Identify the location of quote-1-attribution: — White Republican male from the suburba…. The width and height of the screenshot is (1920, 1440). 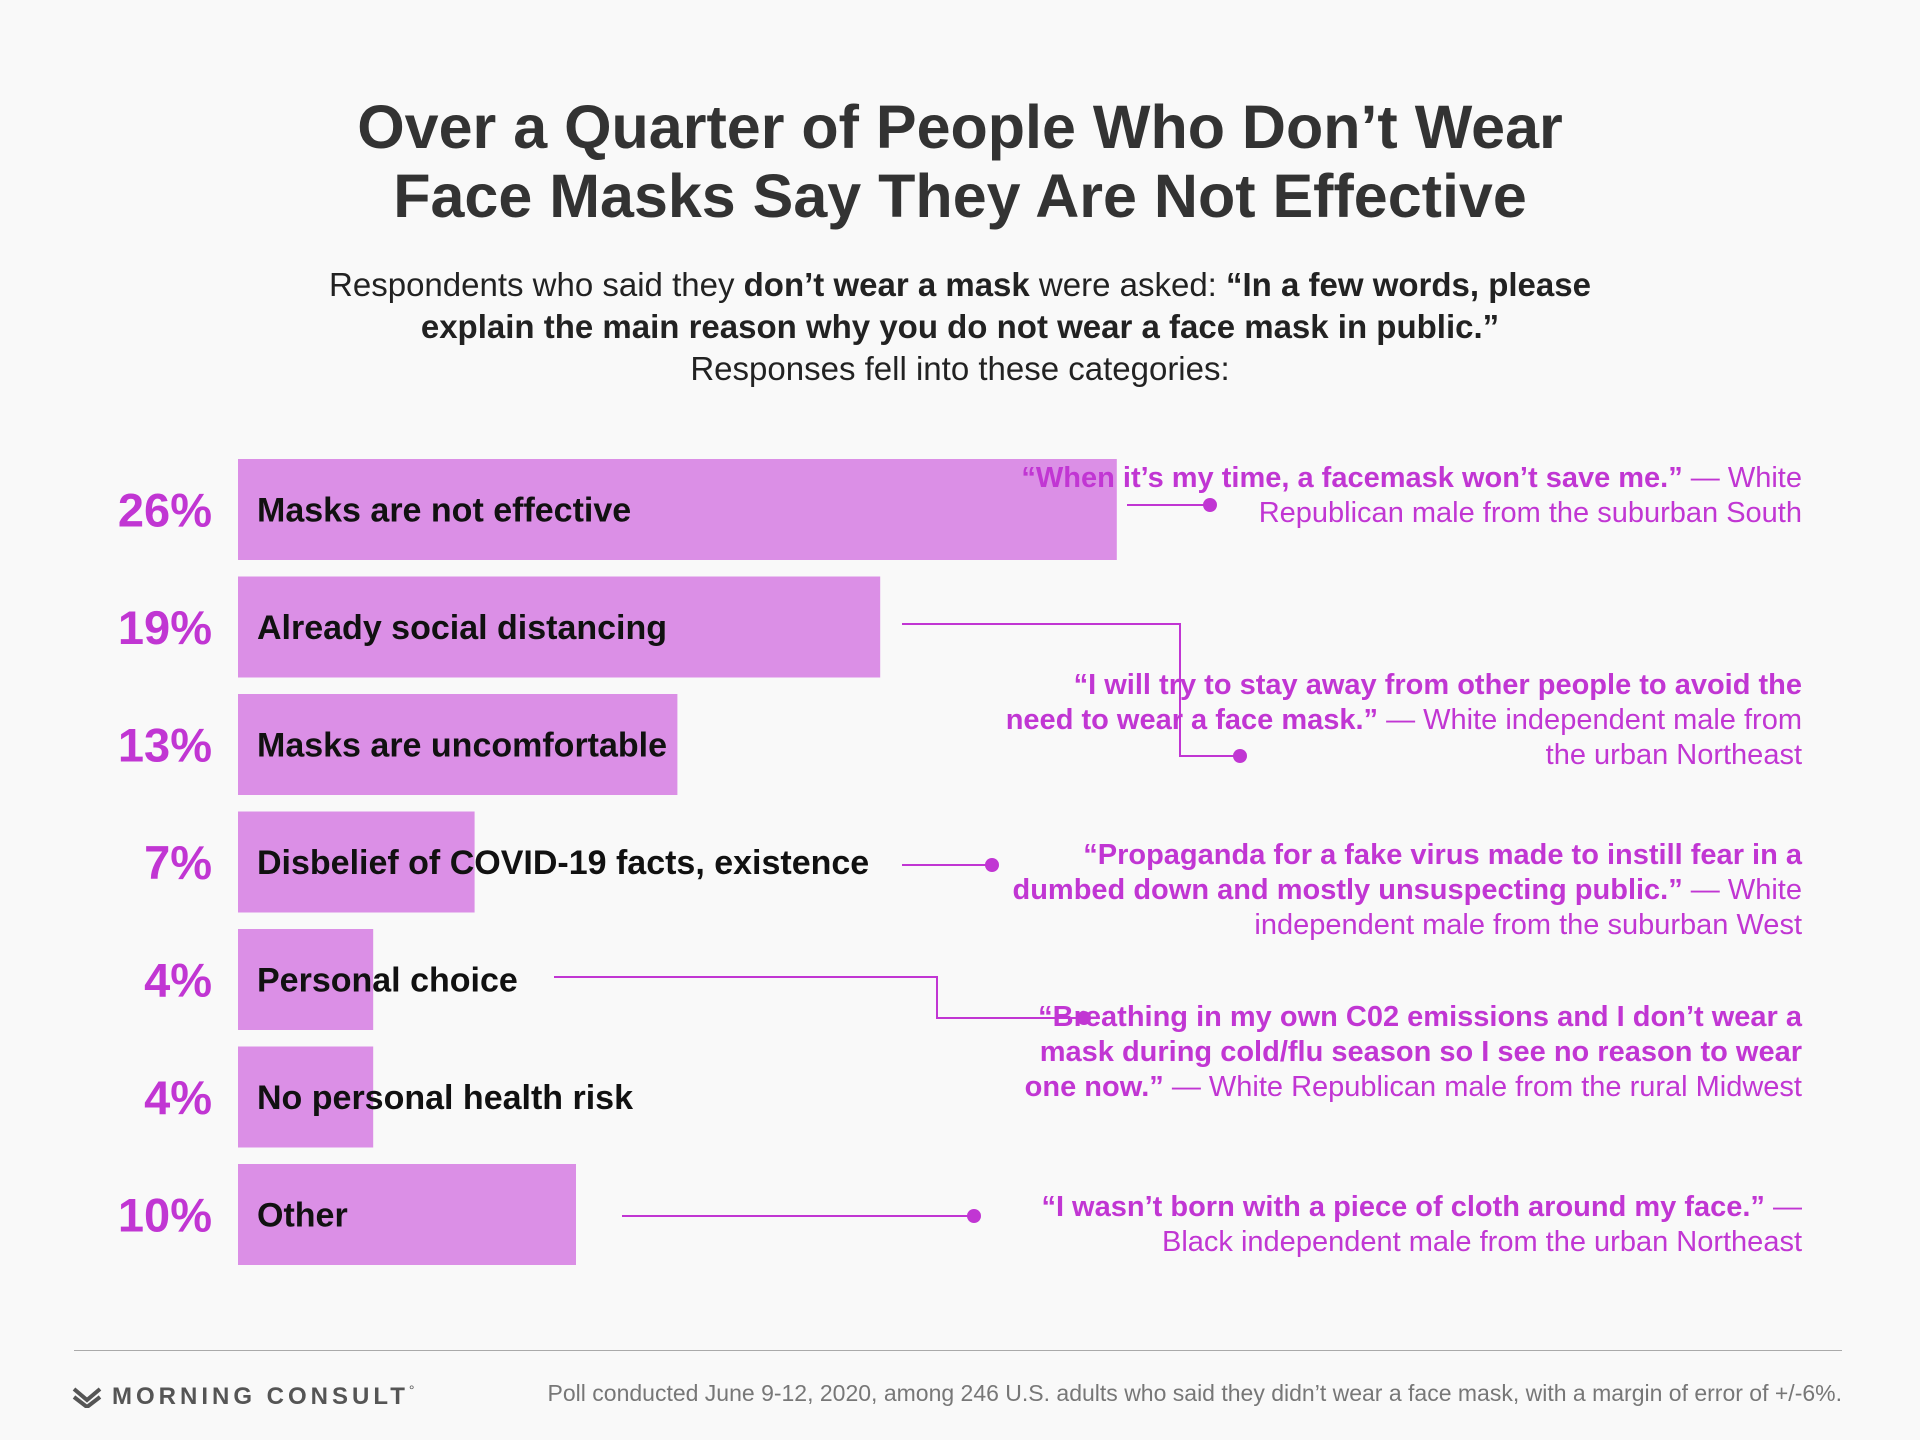
(1530, 495).